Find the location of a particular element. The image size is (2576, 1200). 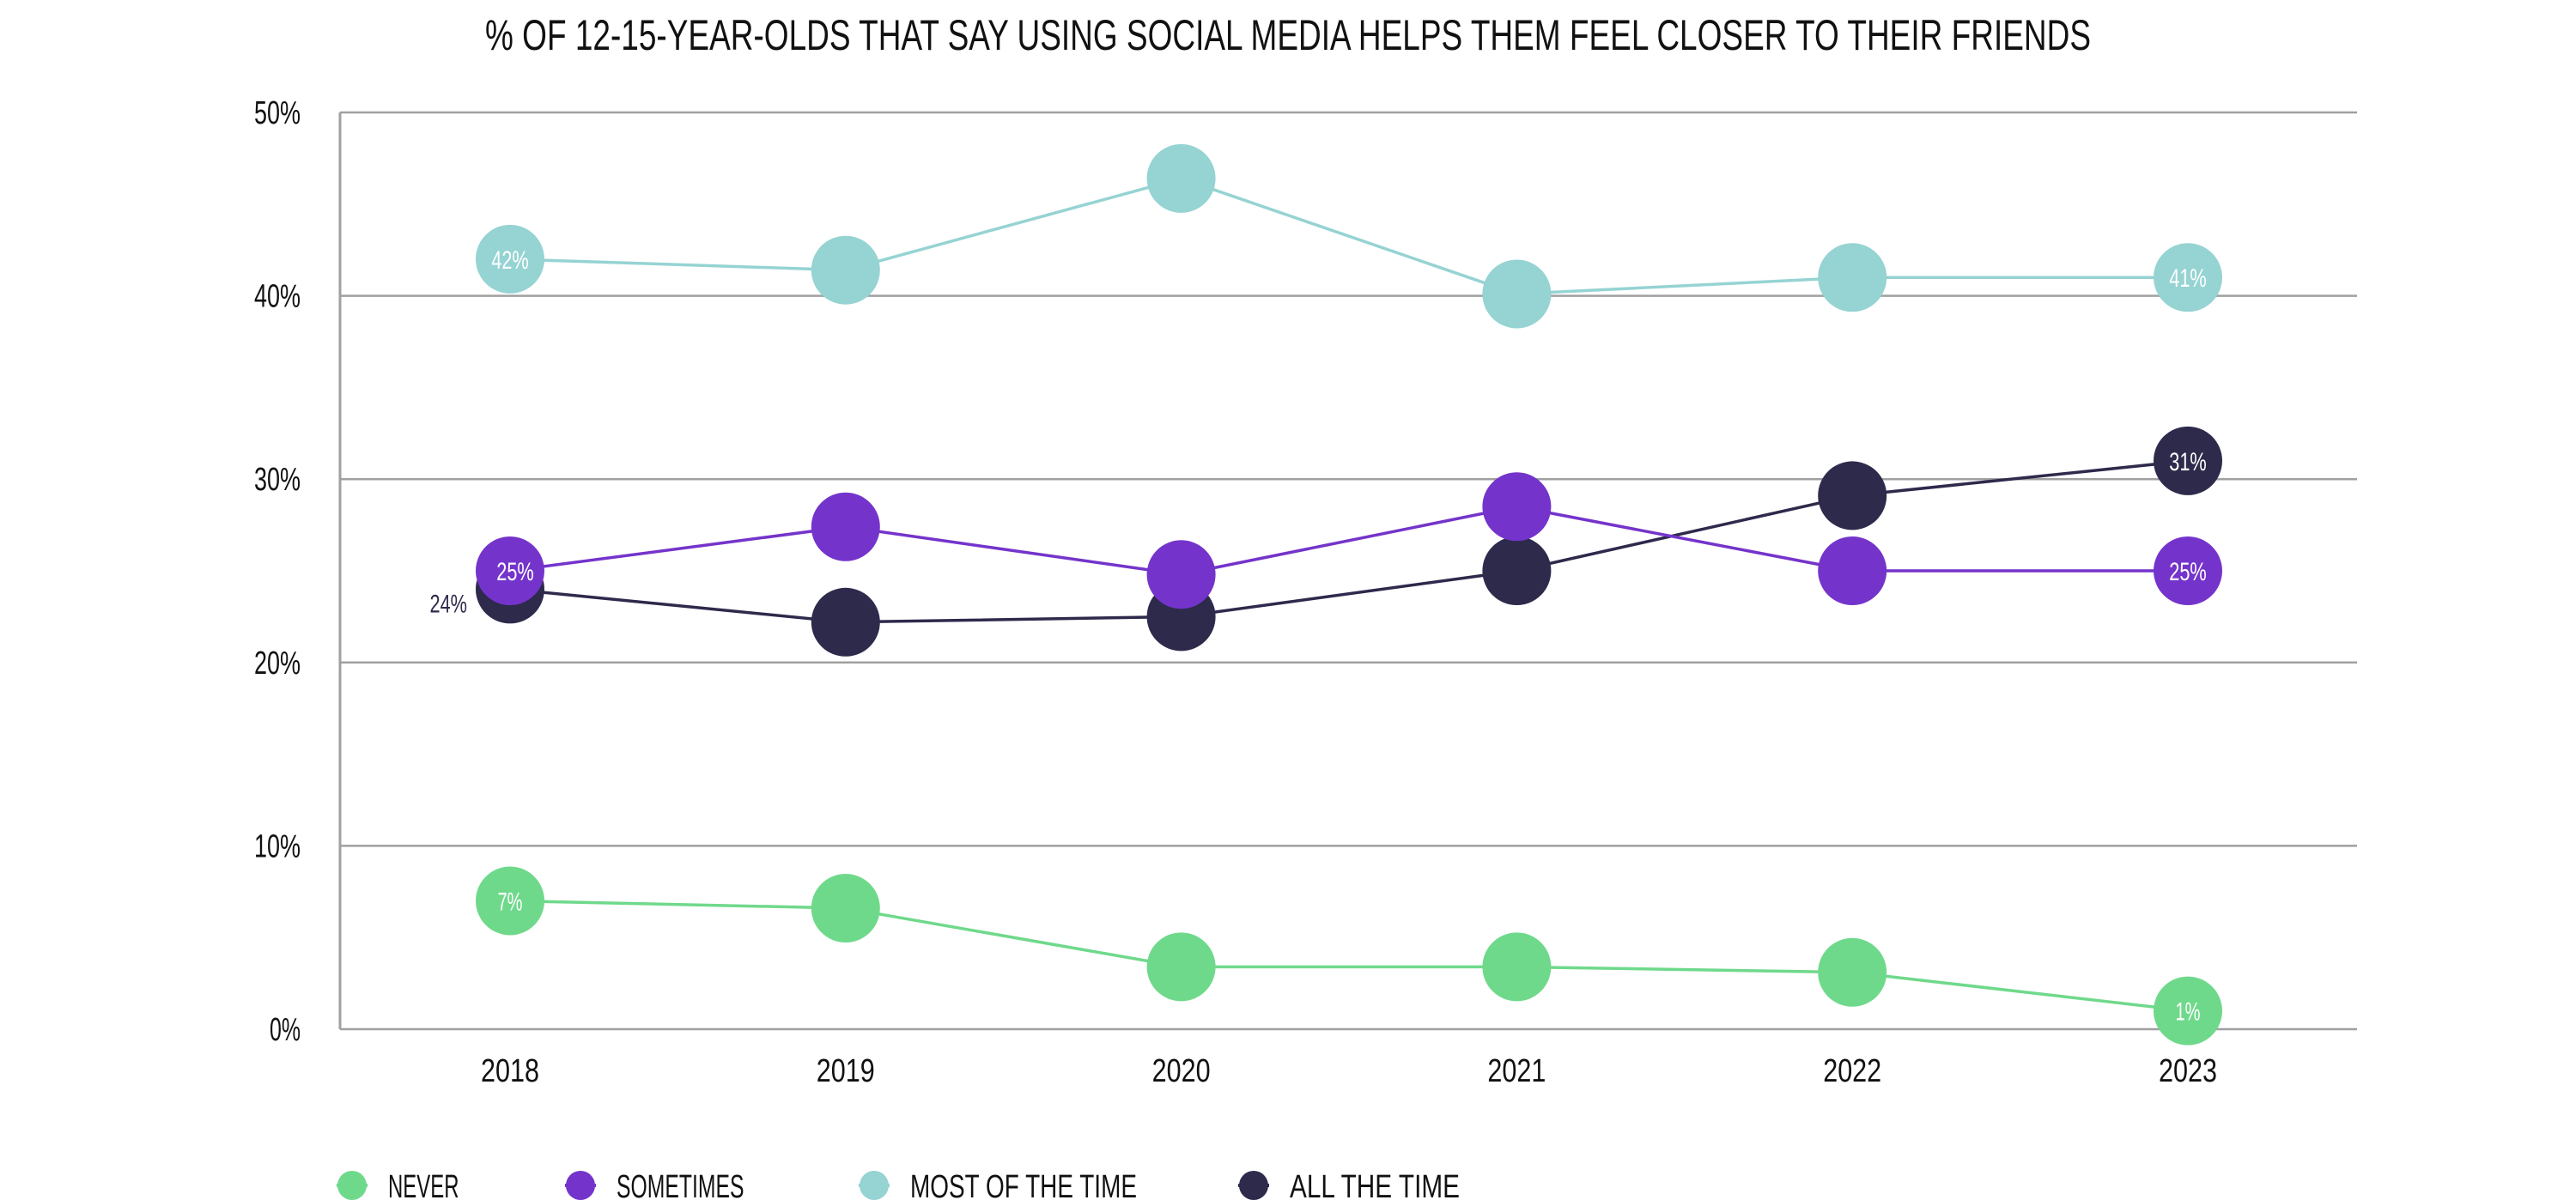

data-label: 1% is located at coordinates (2188, 1012).